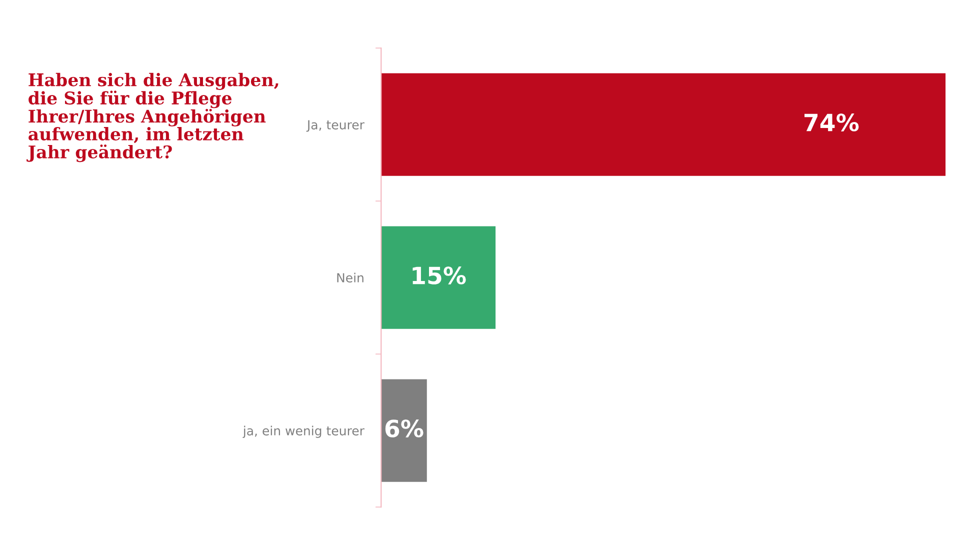 Image resolution: width=960 pixels, height=540 pixels. Describe the element at coordinates (303, 432) in the screenshot. I see `y-tick-label: ja, ein wenig teurer` at that location.